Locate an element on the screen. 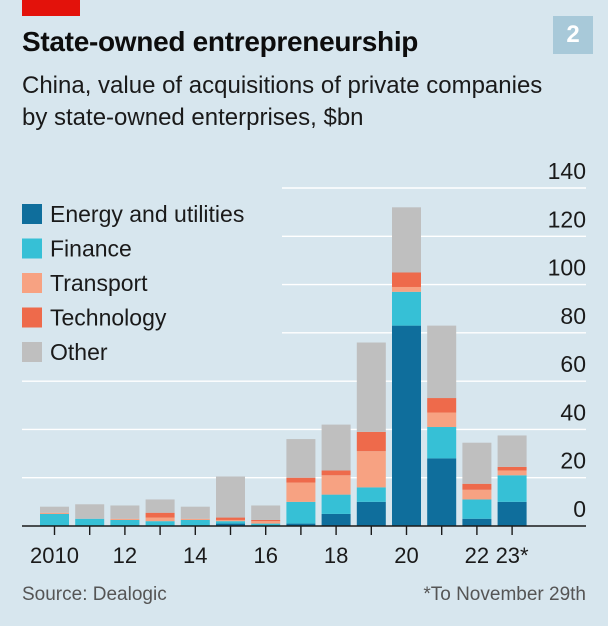 Image resolution: width=608 pixels, height=626 pixels. brand-red-tag is located at coordinates (51, 8).